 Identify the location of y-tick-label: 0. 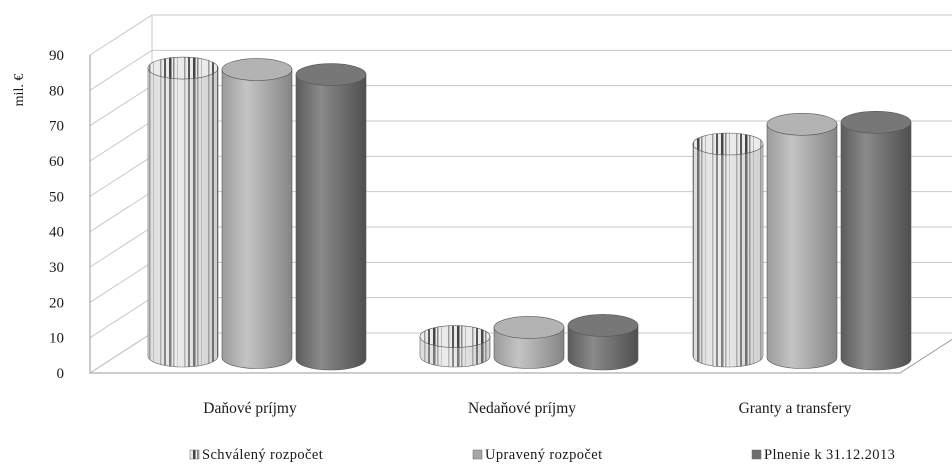
(61, 374).